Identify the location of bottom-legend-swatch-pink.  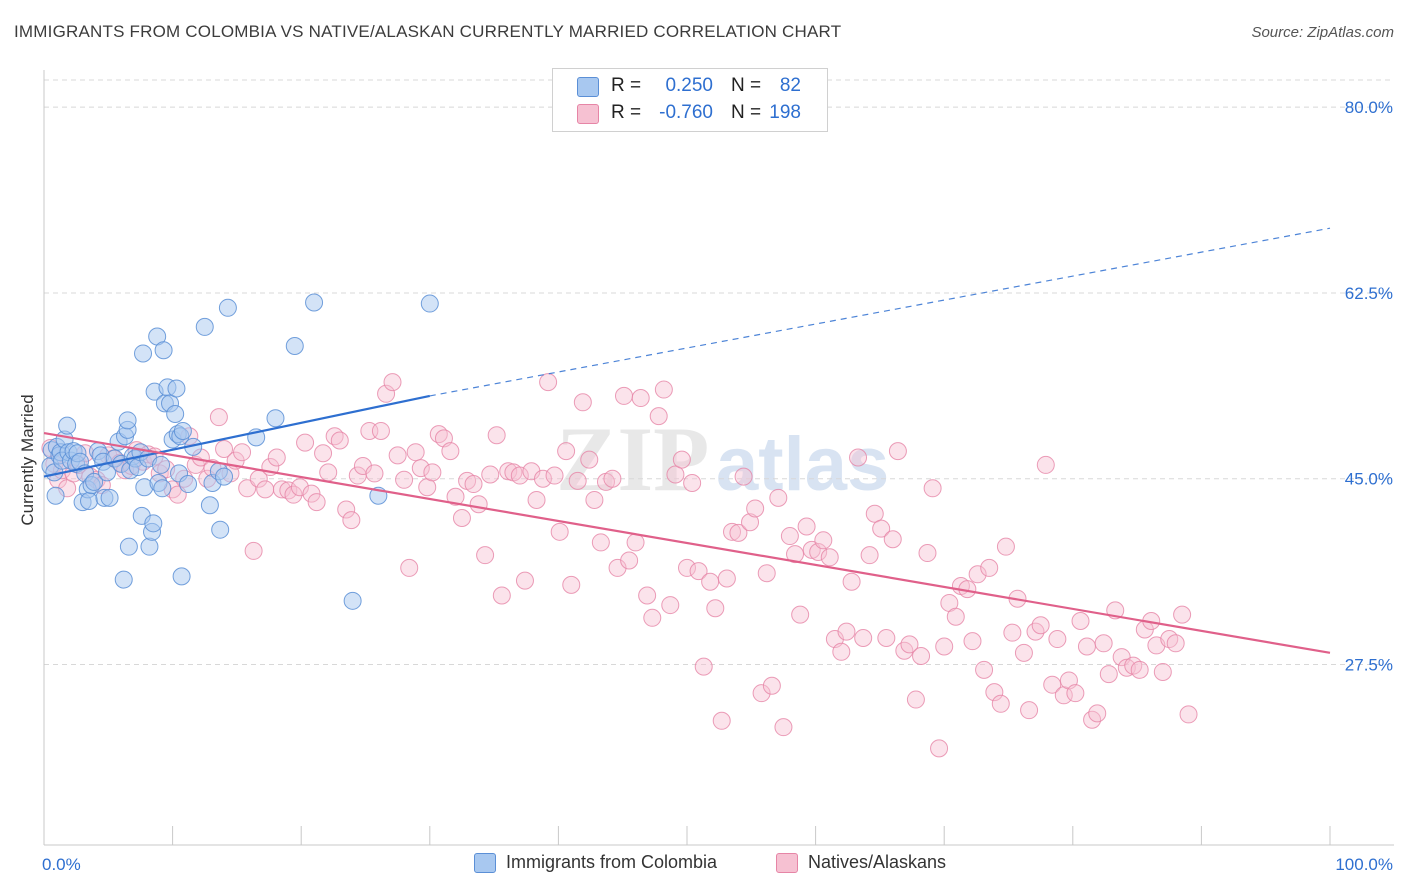
(787, 863).